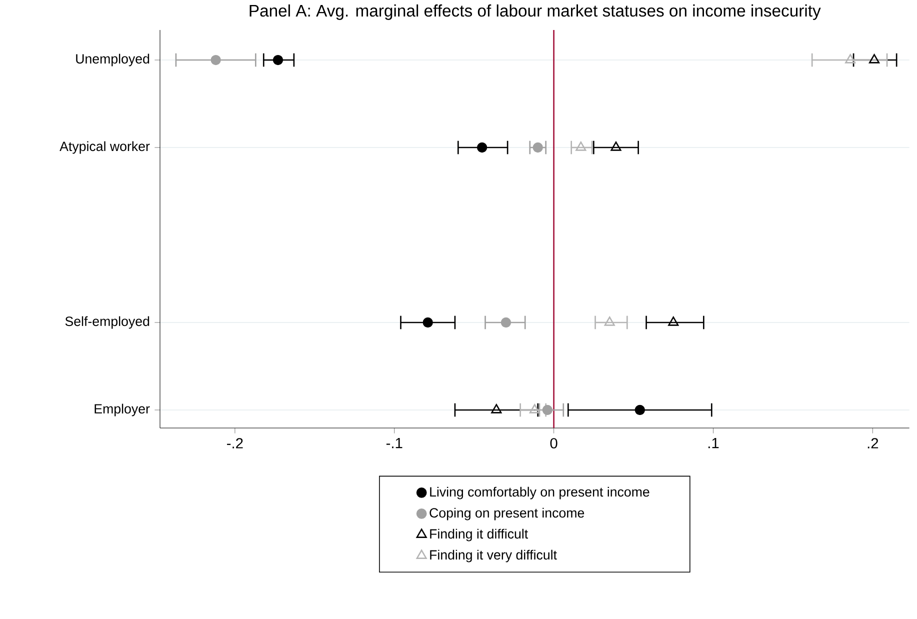 The image size is (917, 619). Describe the element at coordinates (479, 535) in the screenshot. I see `legend-label: Finding it difficult` at that location.